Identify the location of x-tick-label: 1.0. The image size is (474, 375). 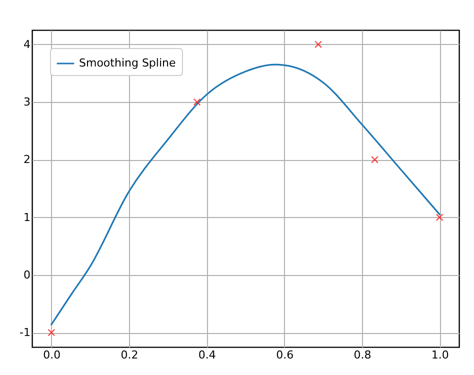
(440, 355).